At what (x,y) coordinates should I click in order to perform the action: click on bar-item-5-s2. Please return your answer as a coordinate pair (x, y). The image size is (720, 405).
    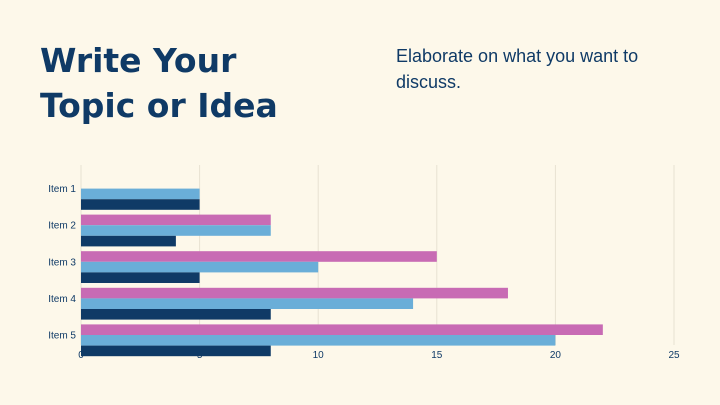
    Looking at the image, I should click on (318, 340).